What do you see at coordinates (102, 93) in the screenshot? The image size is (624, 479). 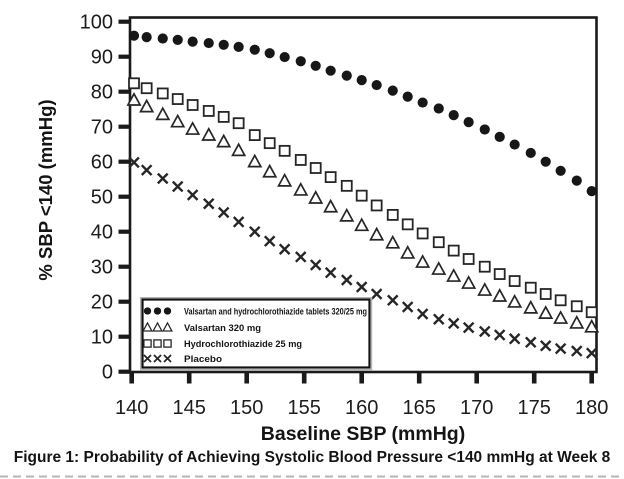 I see `y-tick-label: 80` at bounding box center [102, 93].